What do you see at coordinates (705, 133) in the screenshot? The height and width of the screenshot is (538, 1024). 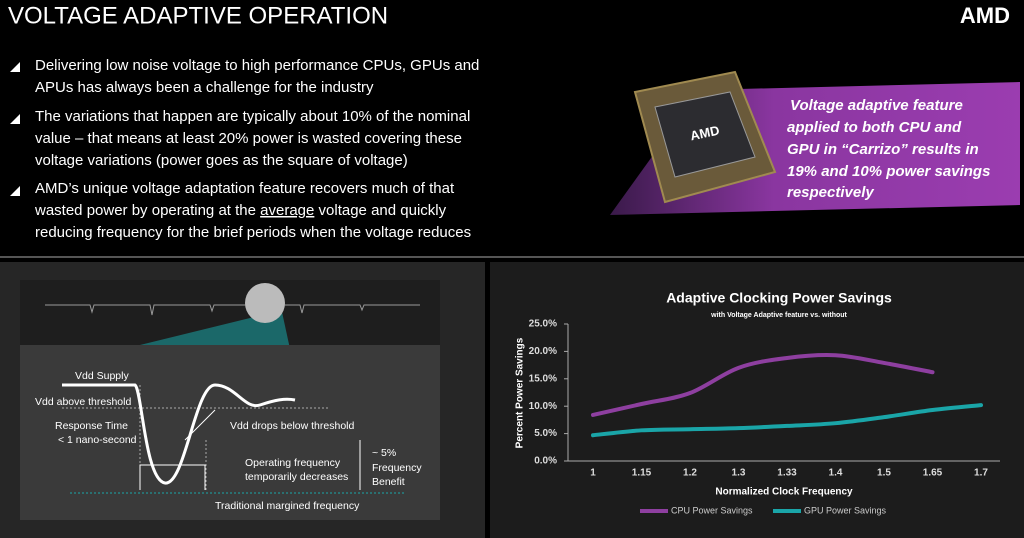 I see `chip-label: AMD` at bounding box center [705, 133].